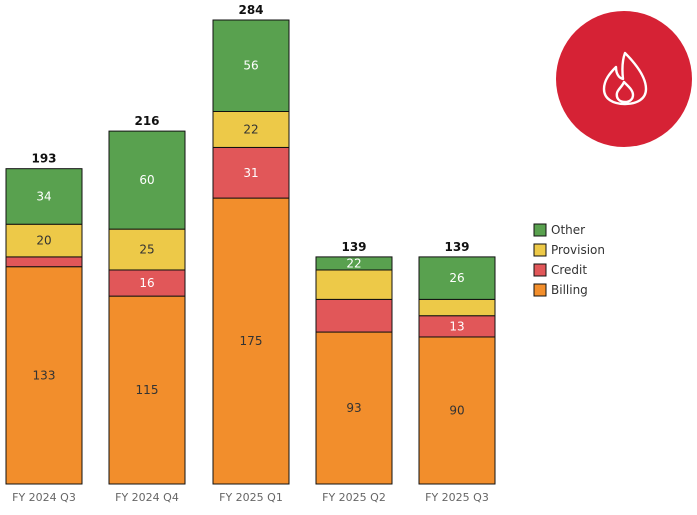 The width and height of the screenshot is (697, 515). Describe the element at coordinates (456, 326) in the screenshot. I see `segment-label-credit-fy-2025-q3: 13` at that location.